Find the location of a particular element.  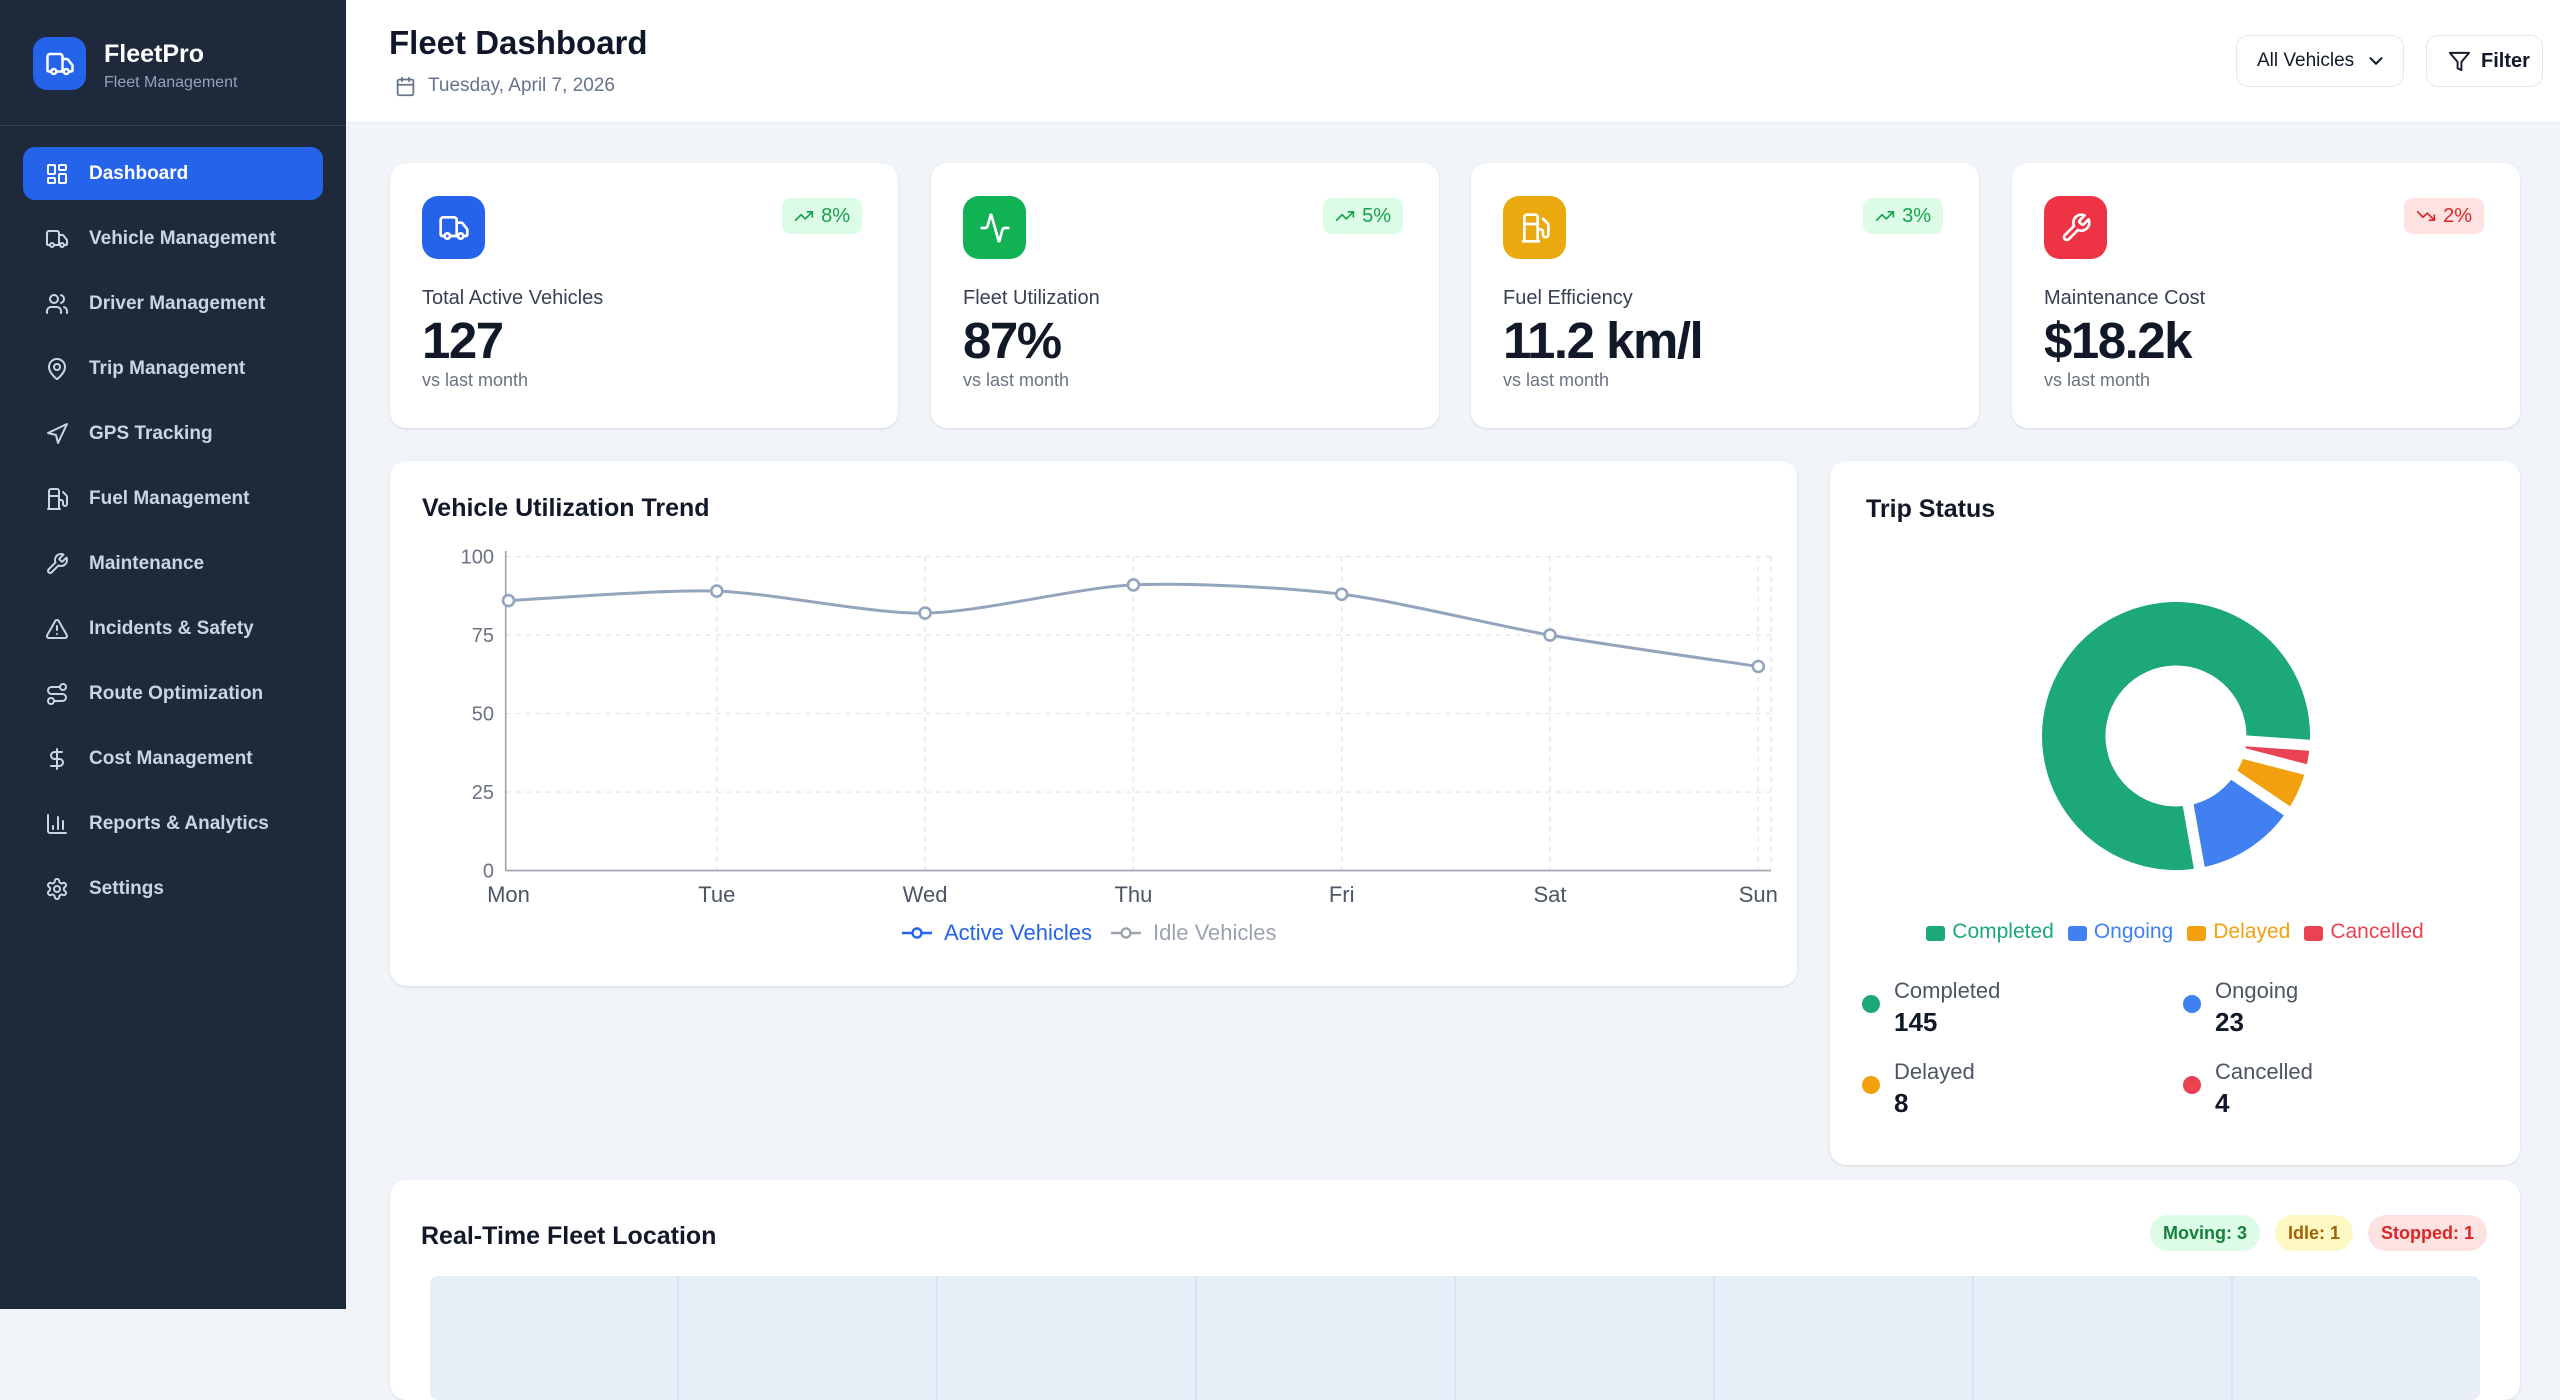

svg-text: Sat is located at coordinates (1549, 894).